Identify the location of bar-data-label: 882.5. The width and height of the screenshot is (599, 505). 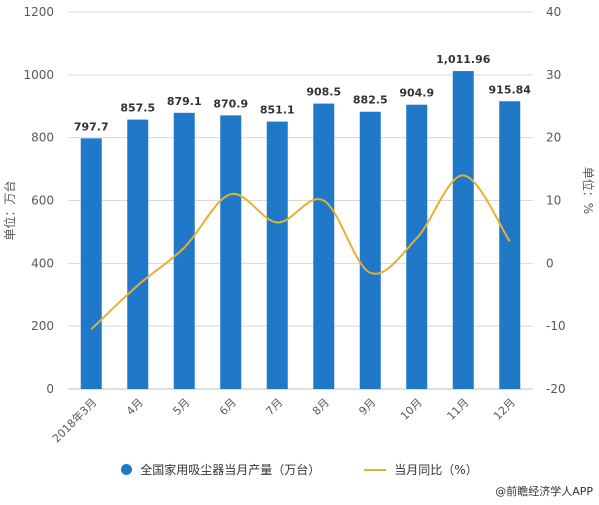
(370, 100).